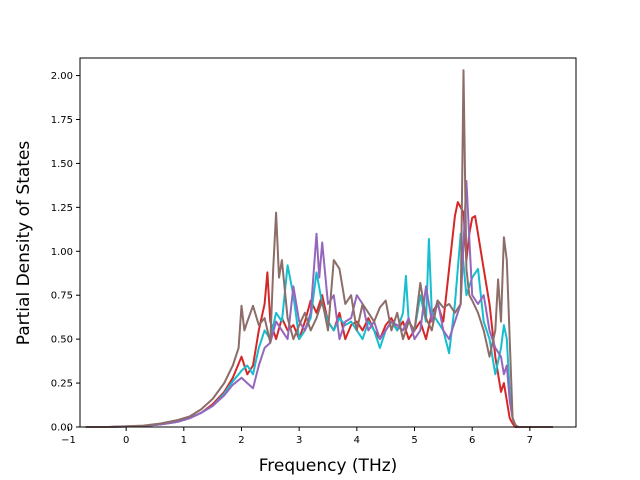 Image resolution: width=640 pixels, height=480 pixels. I want to click on y-tick-label: 1.75, so click(62, 120).